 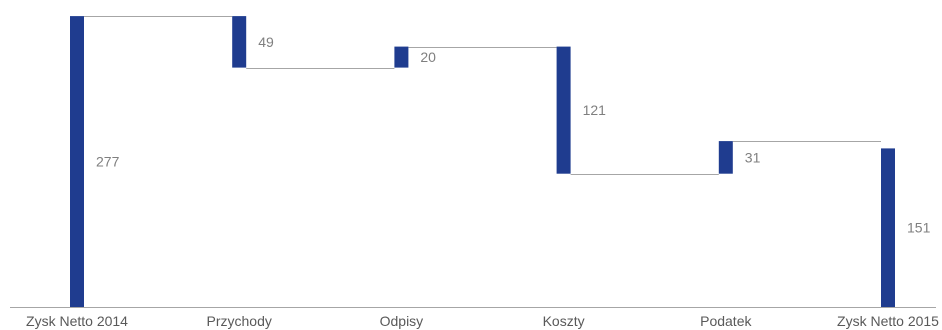 I want to click on category-label: Podatek, so click(x=726, y=321).